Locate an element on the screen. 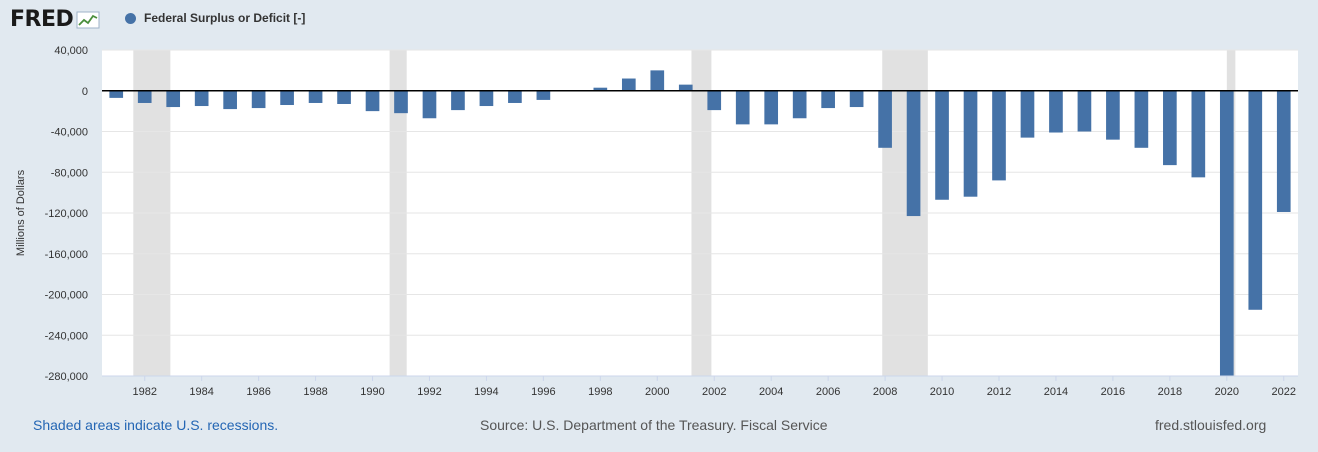 This screenshot has height=452, width=1318. y-axis-label: Millions of Dollars is located at coordinates (21, 212).